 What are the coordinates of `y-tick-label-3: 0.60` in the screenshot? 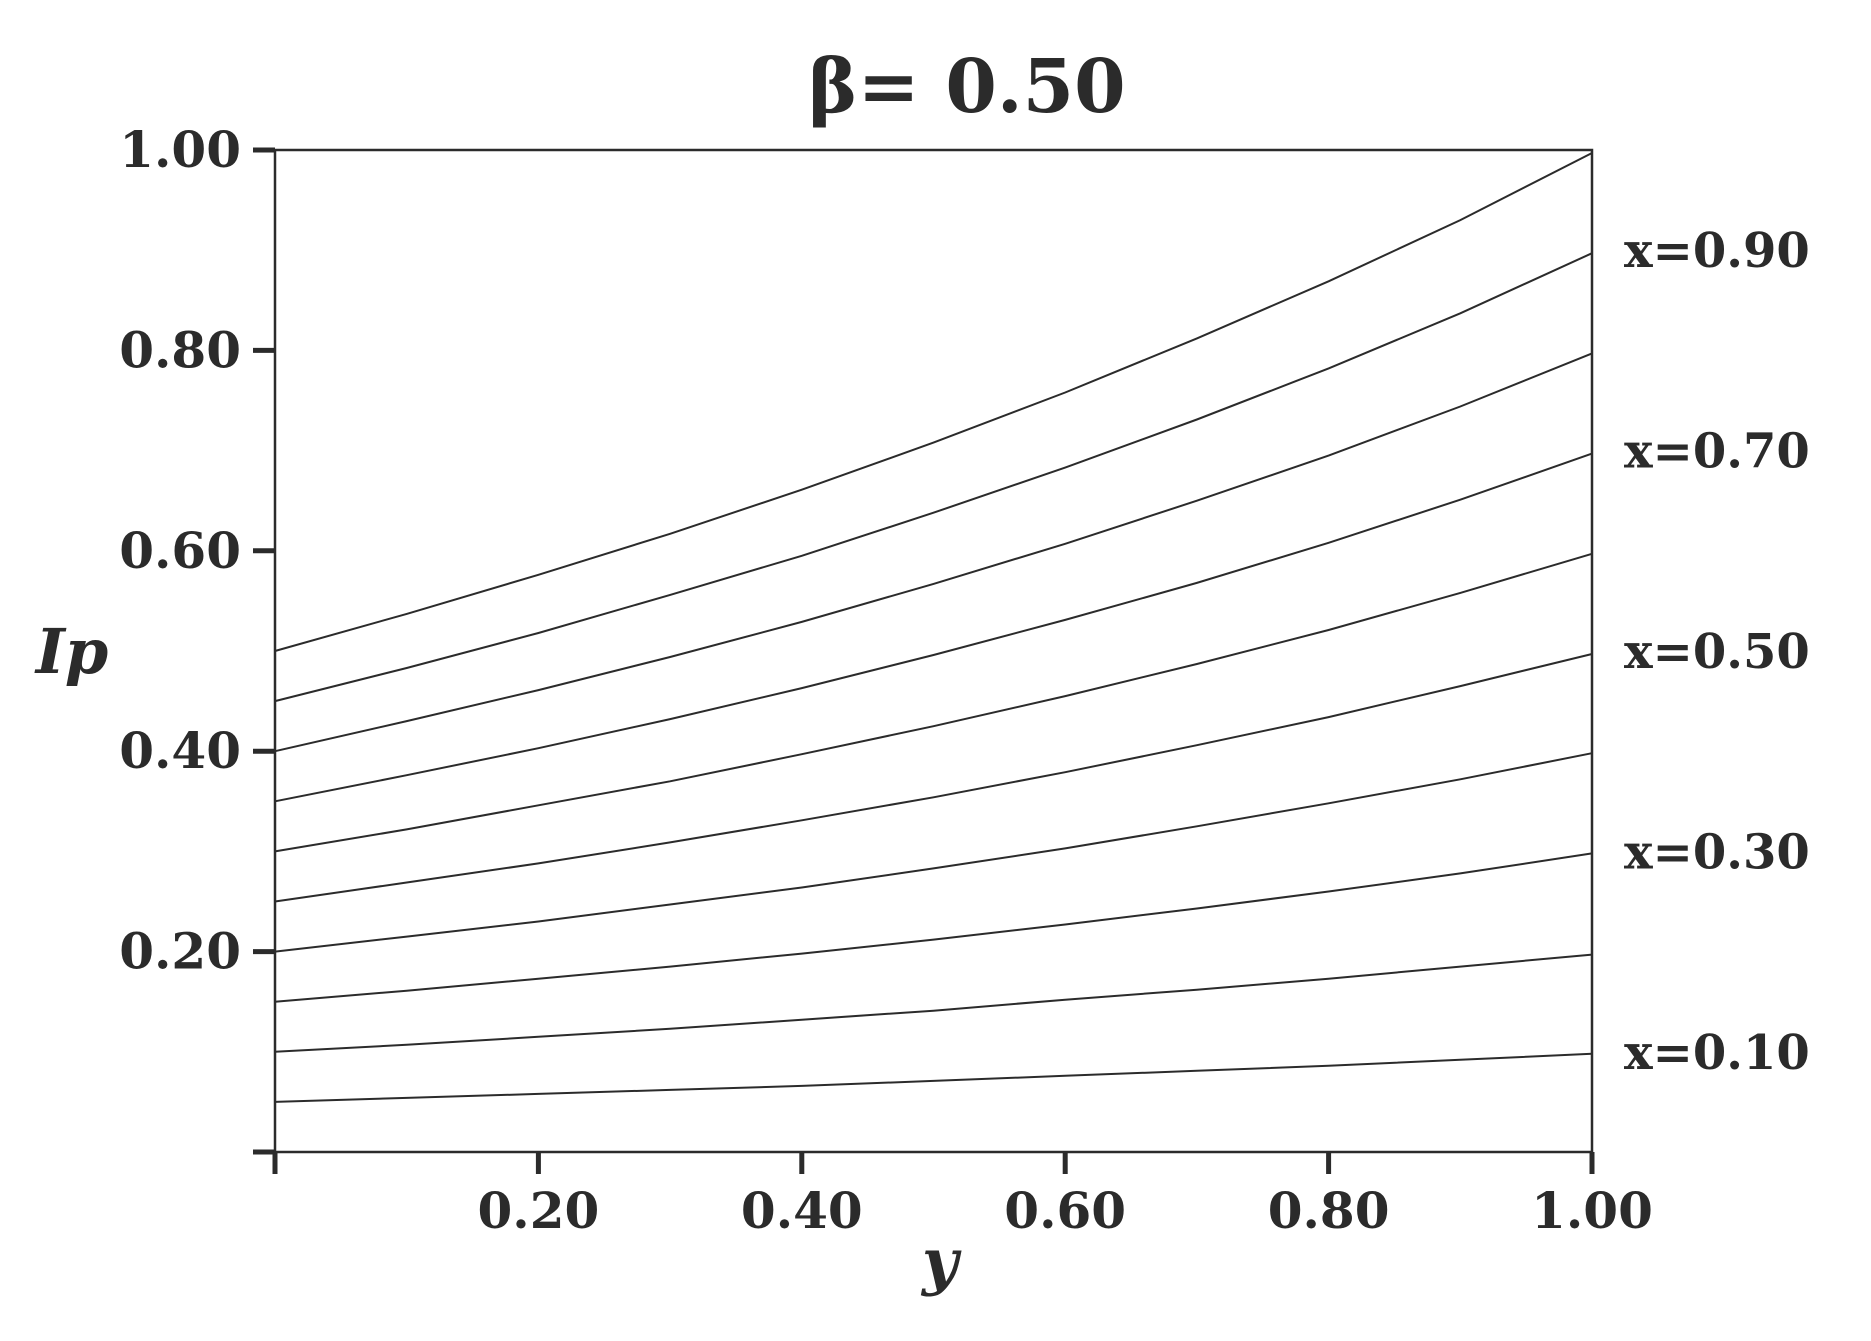 It's located at (180, 550).